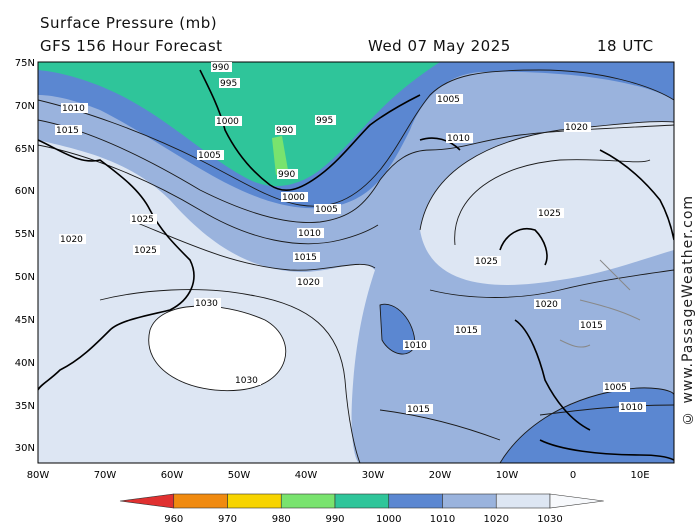 The image size is (700, 525). Describe the element at coordinates (25, 363) in the screenshot. I see `latitude-label: 40N` at that location.